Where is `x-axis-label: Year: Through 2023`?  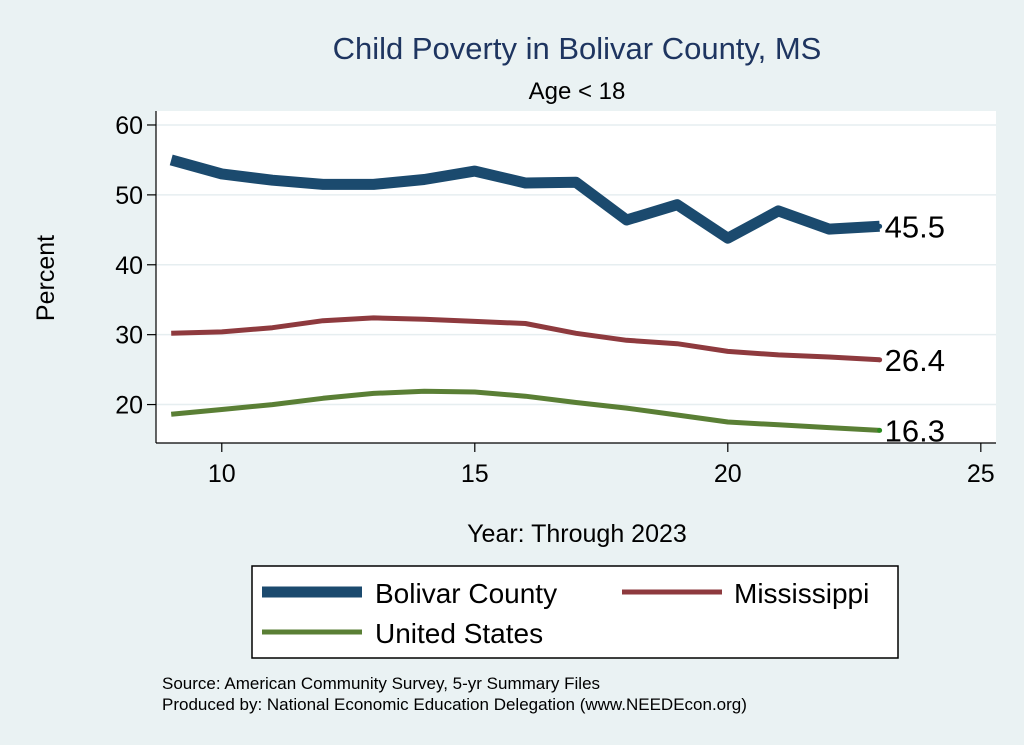
x-axis-label: Year: Through 2023 is located at coordinates (577, 534).